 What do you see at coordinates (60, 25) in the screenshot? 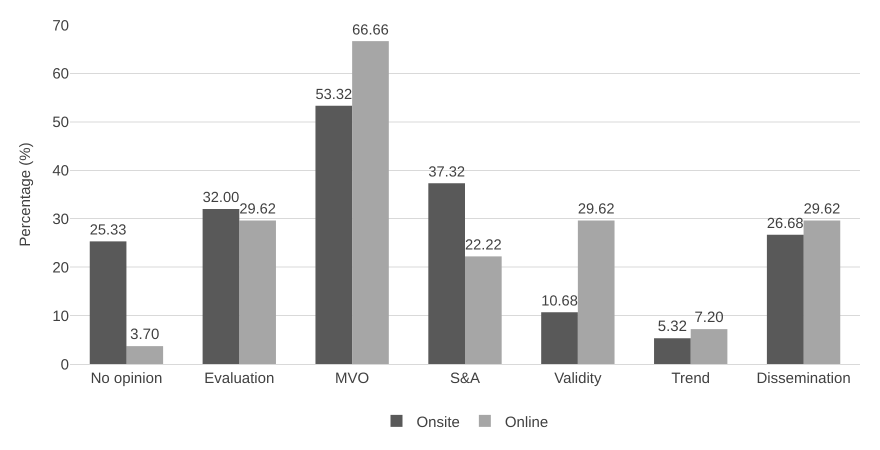
I see `y-tick-label: 70` at bounding box center [60, 25].